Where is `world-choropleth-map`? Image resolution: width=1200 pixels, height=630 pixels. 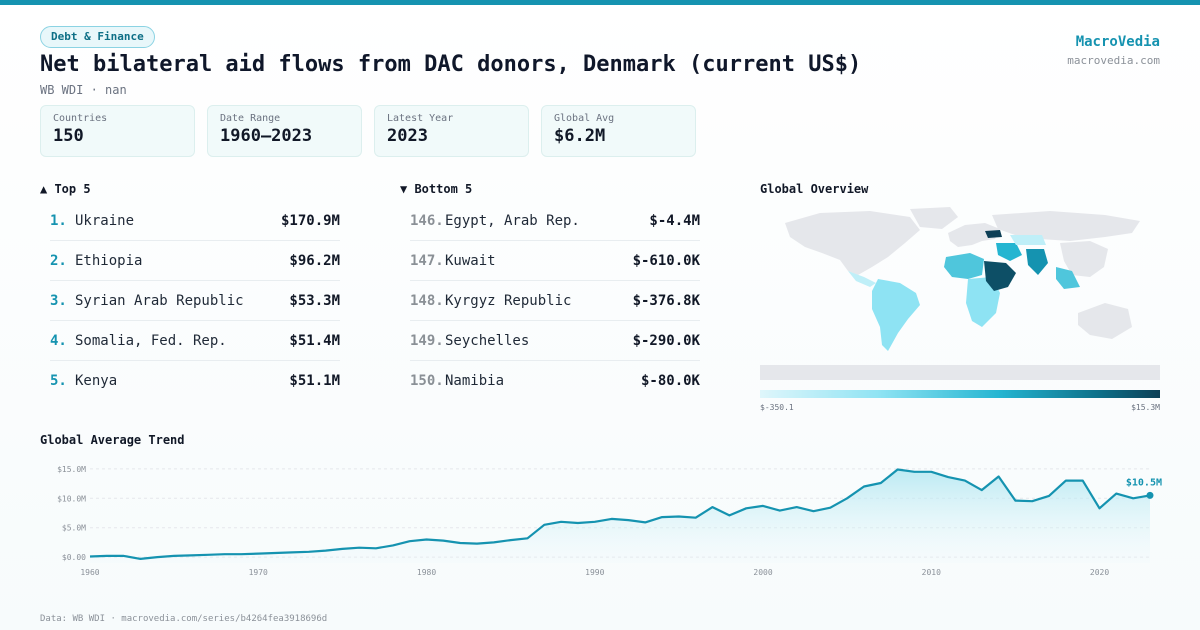 world-choropleth-map is located at coordinates (960, 292).